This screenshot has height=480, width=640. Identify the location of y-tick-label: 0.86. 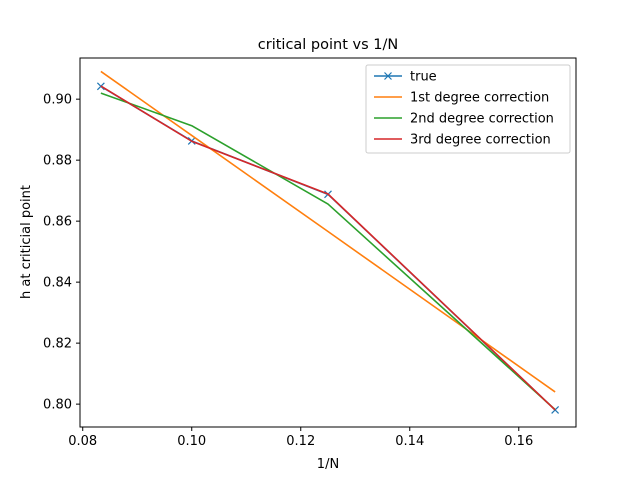
(57, 222).